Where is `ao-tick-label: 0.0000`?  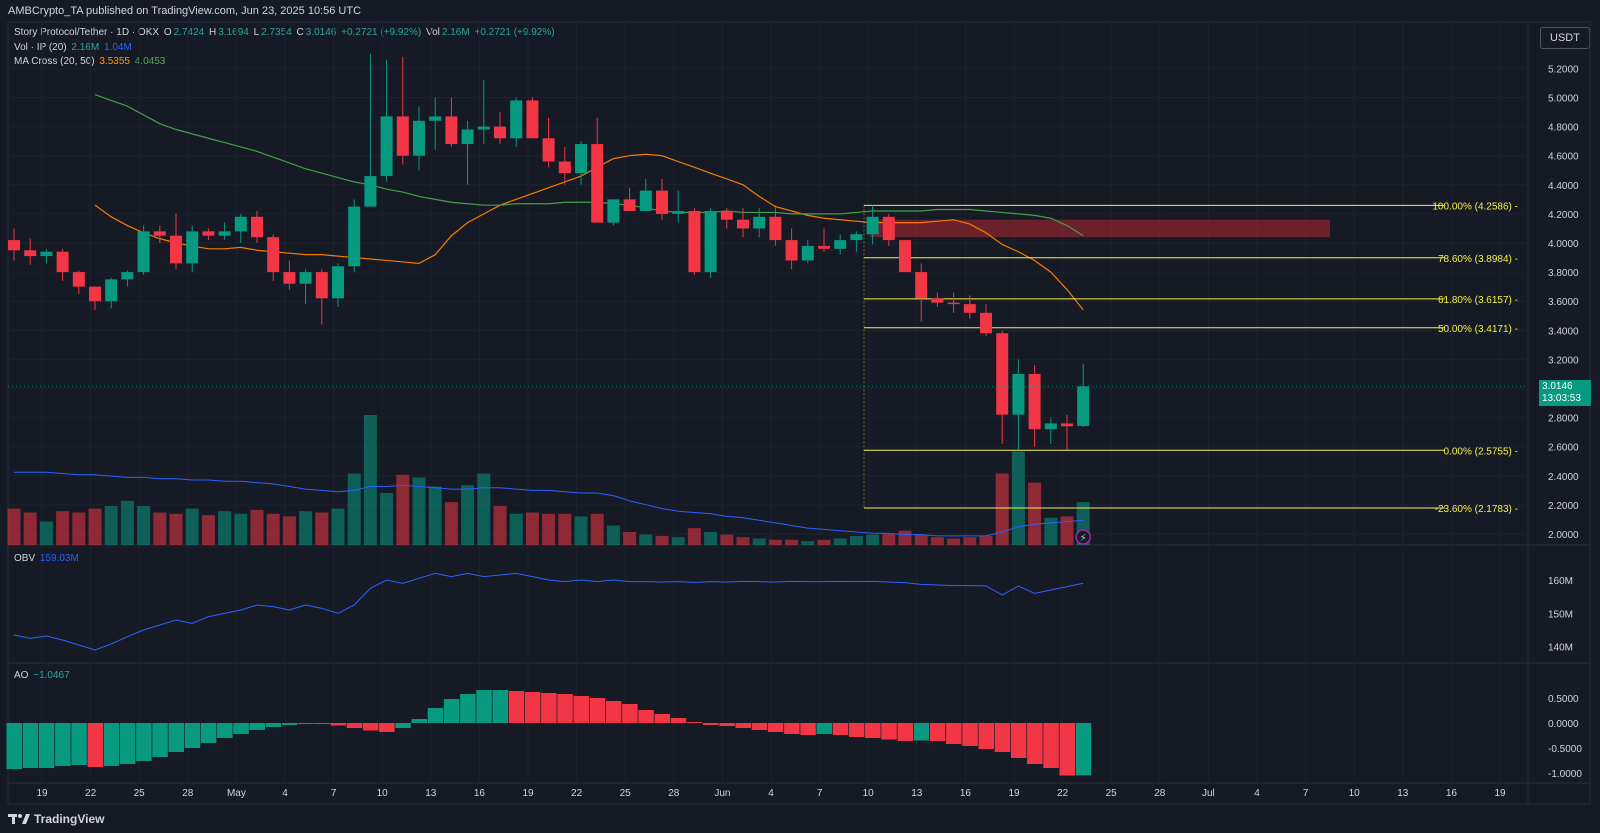 ao-tick-label: 0.0000 is located at coordinates (1563, 724).